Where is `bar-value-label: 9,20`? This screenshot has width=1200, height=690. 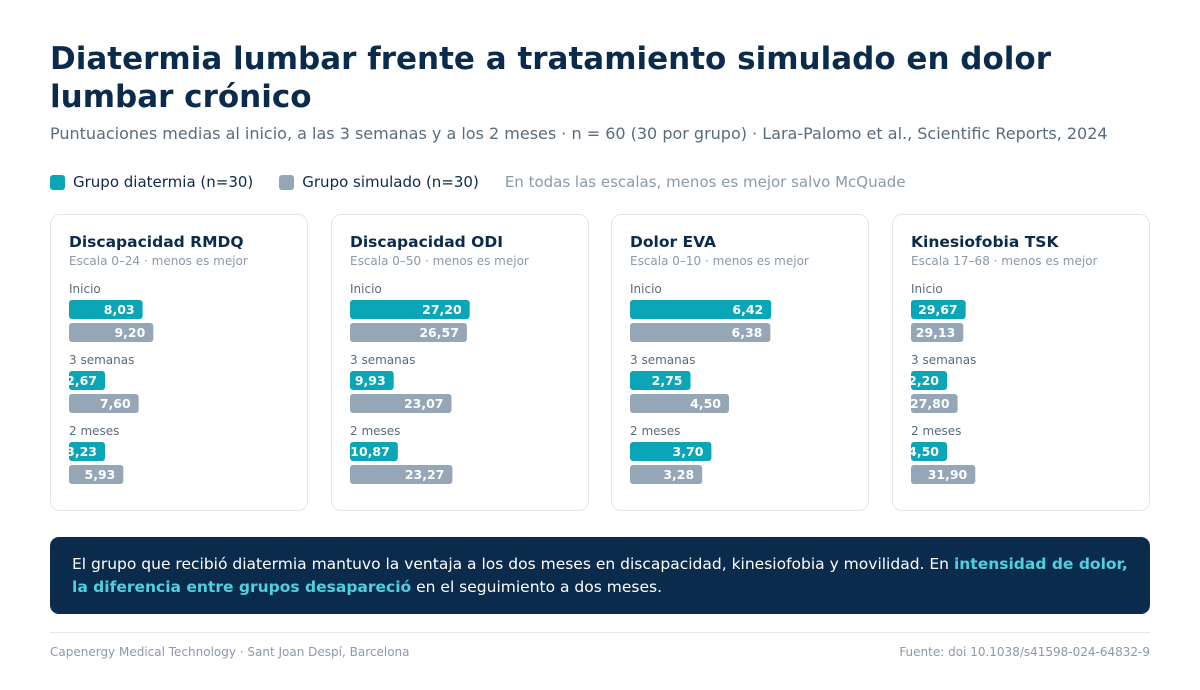
bar-value-label: 9,20 is located at coordinates (129, 332).